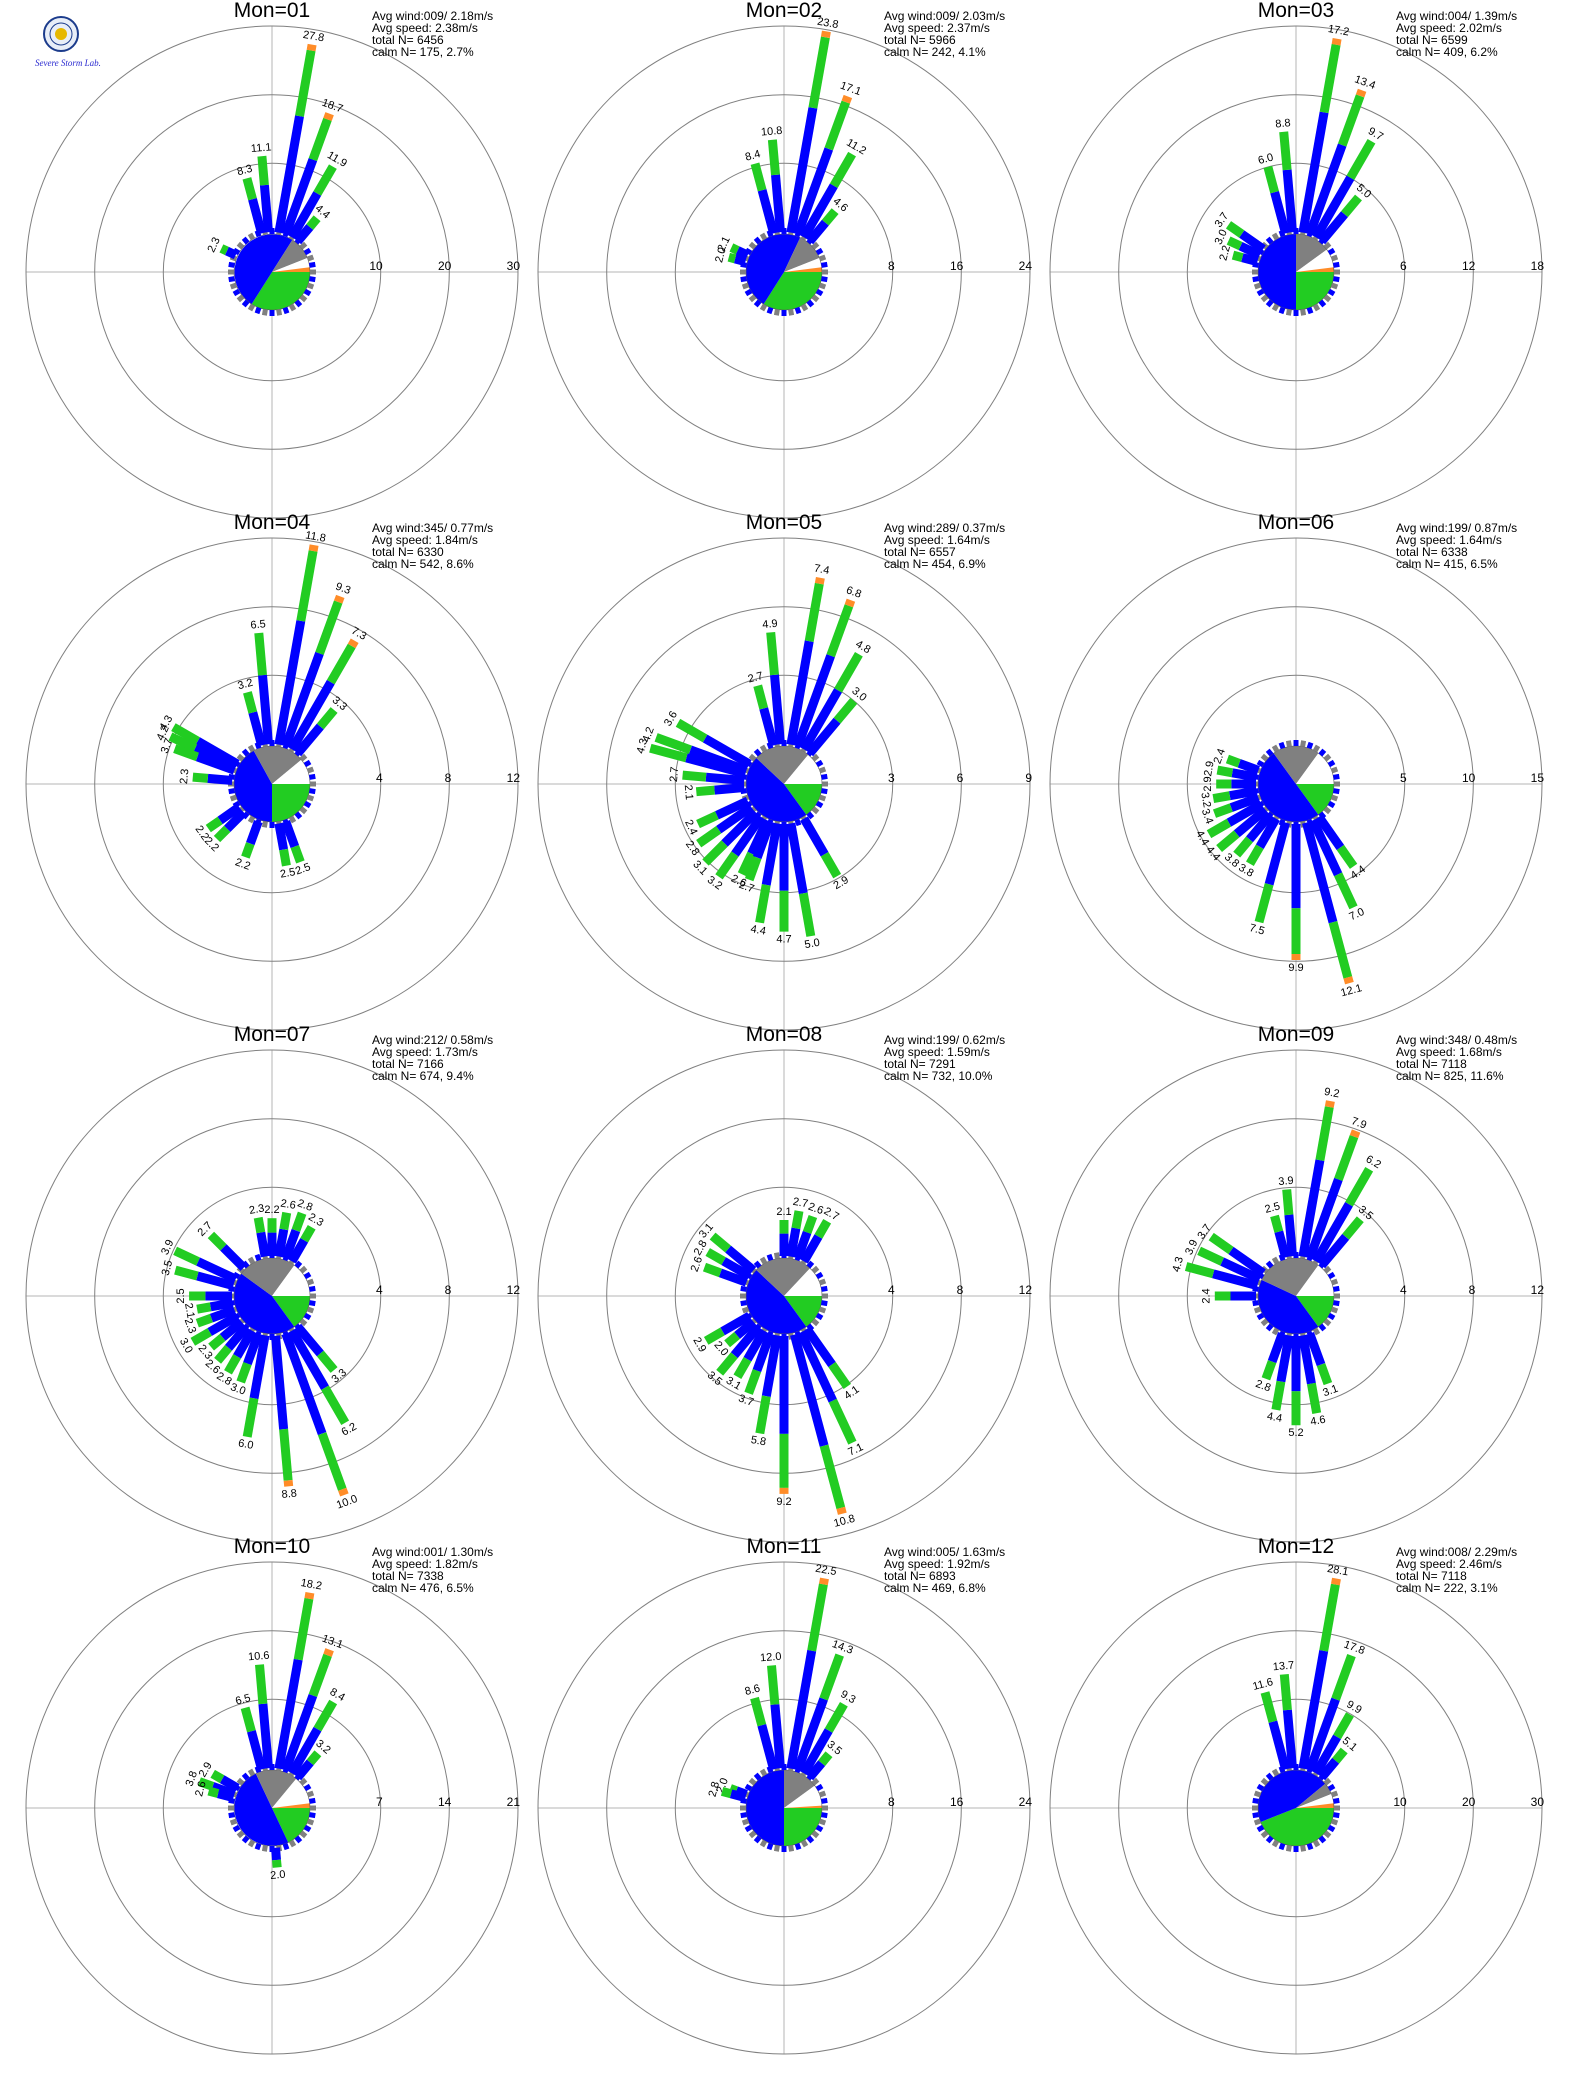 The height and width of the screenshot is (2090, 1580). What do you see at coordinates (1257, 930) in the screenshot?
I see `bar-value-label: 7.5` at bounding box center [1257, 930].